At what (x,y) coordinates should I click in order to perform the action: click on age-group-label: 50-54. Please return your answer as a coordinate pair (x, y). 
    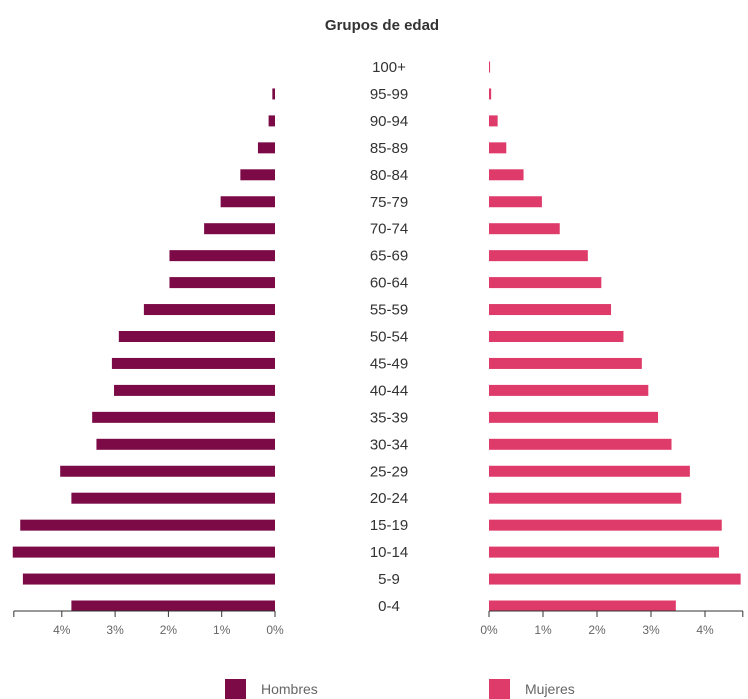
    Looking at the image, I should click on (389, 337).